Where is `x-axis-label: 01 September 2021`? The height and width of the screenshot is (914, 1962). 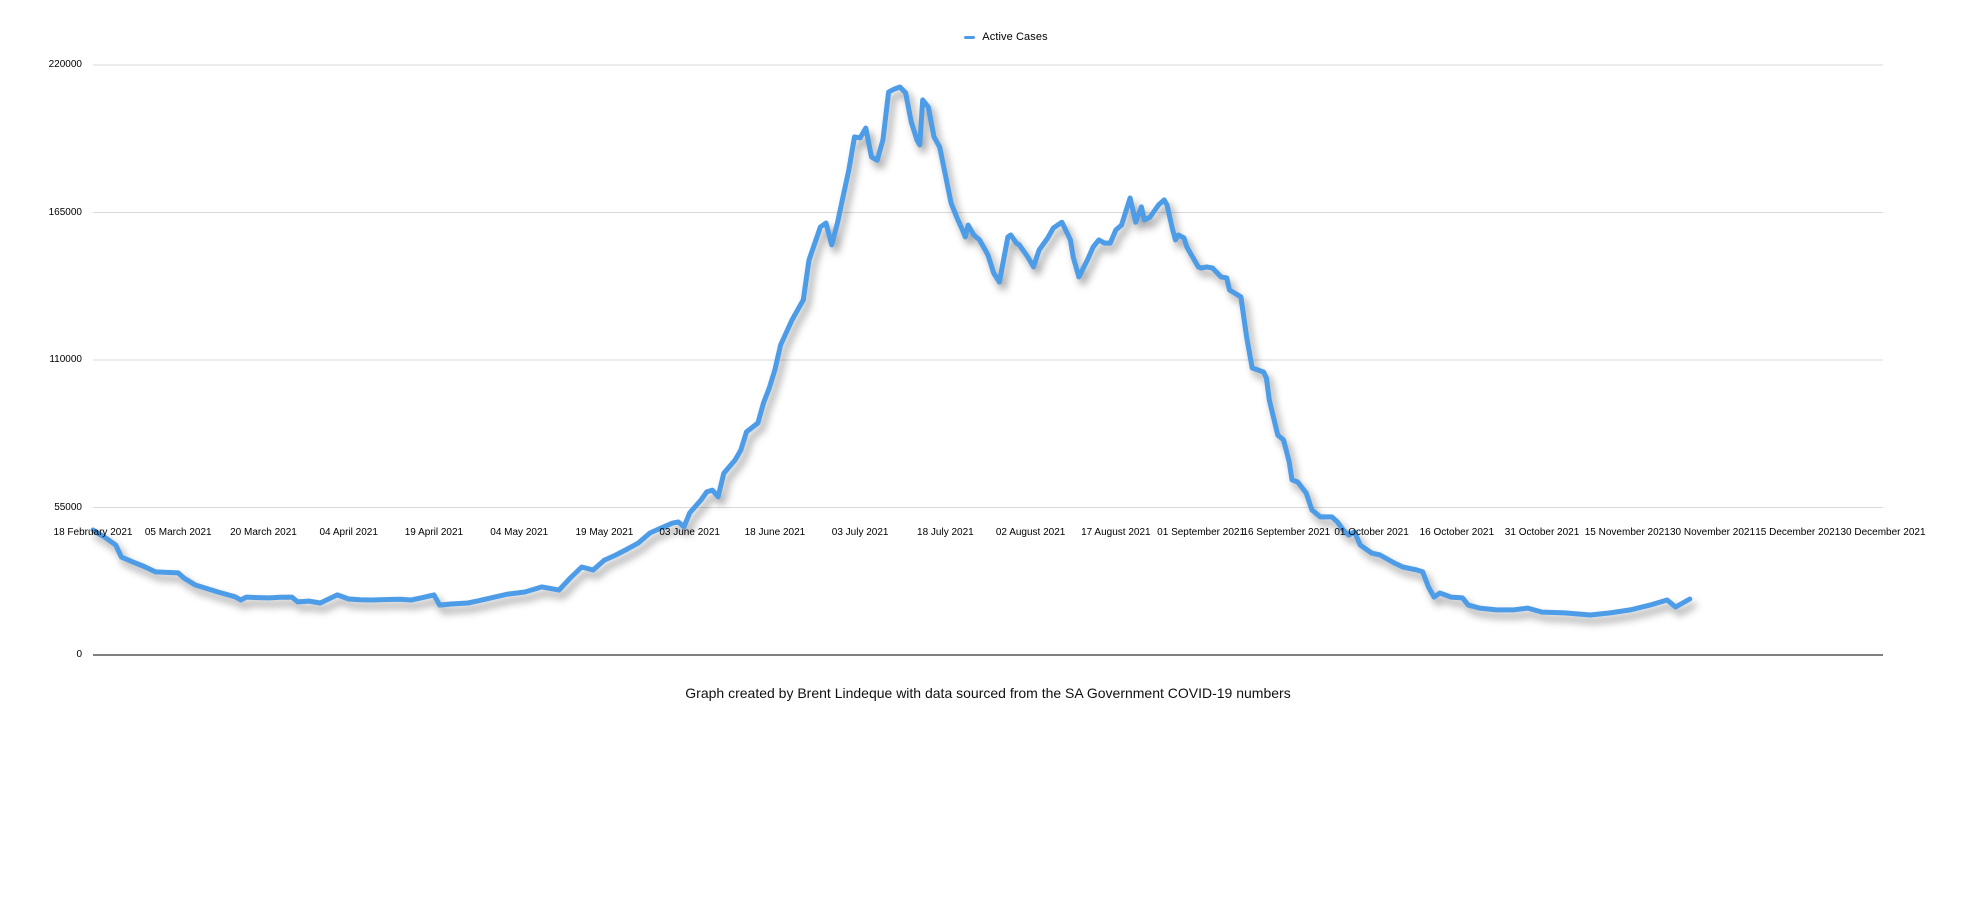
x-axis-label: 01 September 2021 is located at coordinates (1201, 532).